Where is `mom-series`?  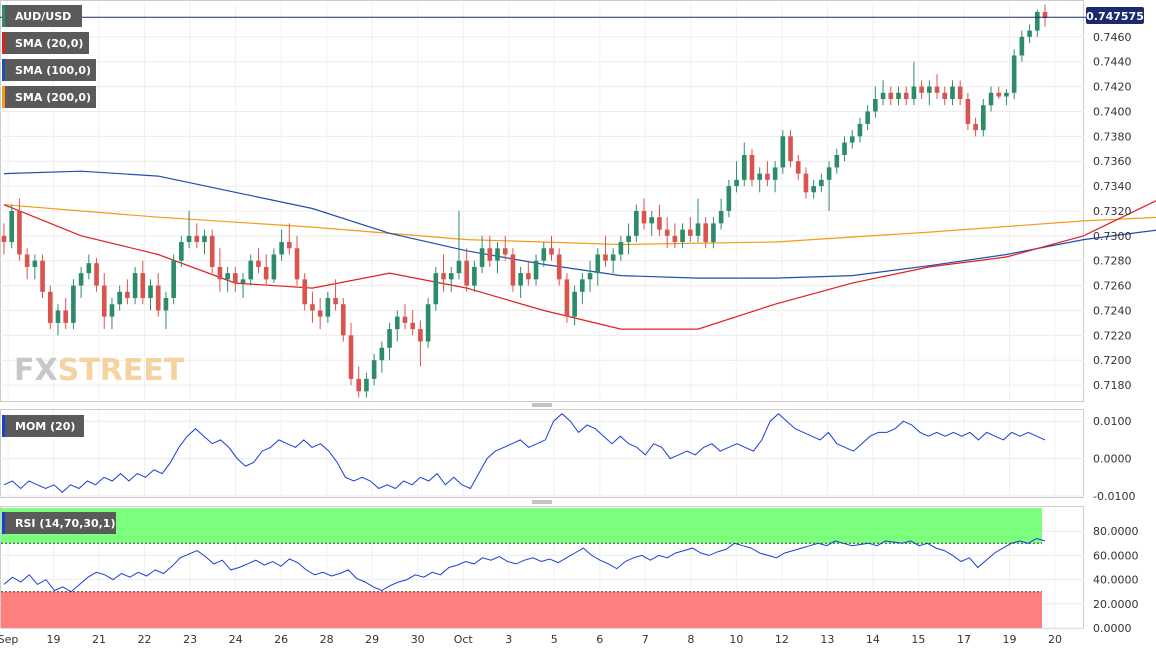
mom-series is located at coordinates (524, 453).